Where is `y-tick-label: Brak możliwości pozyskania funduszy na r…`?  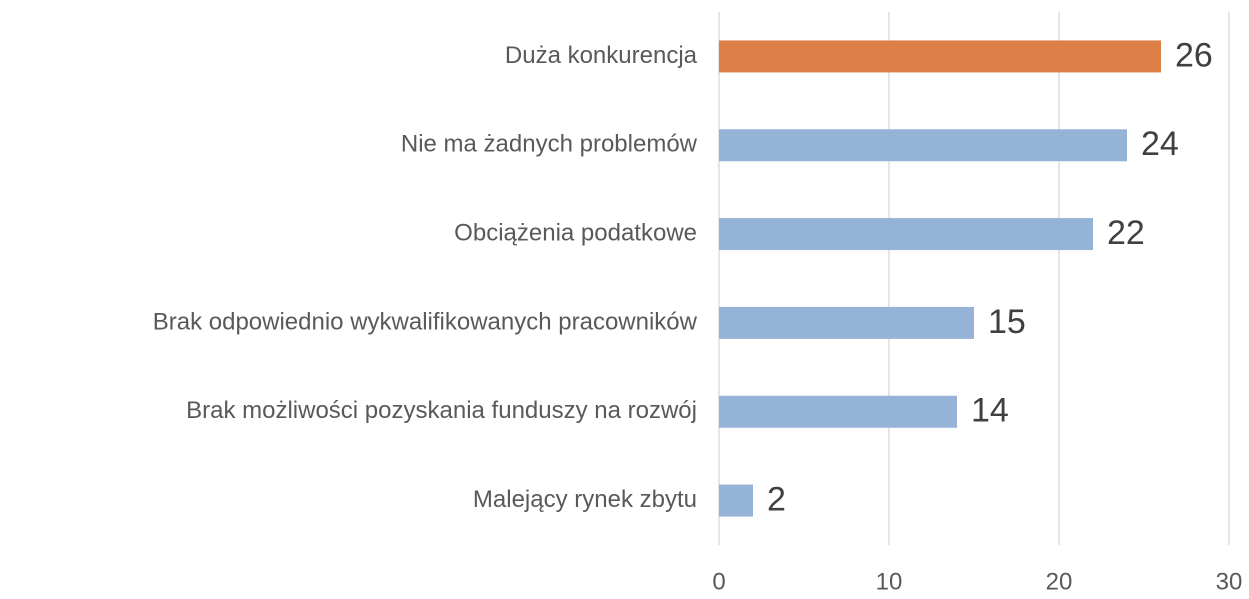 y-tick-label: Brak możliwości pozyskania funduszy na r… is located at coordinates (441, 410).